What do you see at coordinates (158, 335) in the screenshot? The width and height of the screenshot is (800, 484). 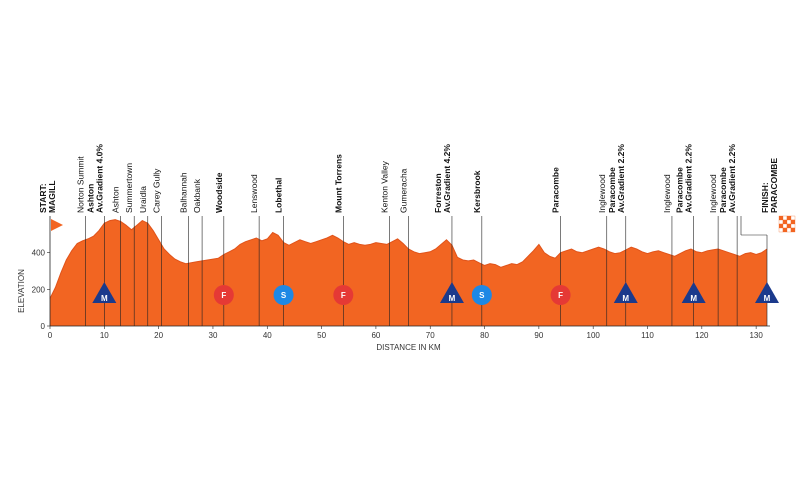 I see `x-tick-label: 20` at bounding box center [158, 335].